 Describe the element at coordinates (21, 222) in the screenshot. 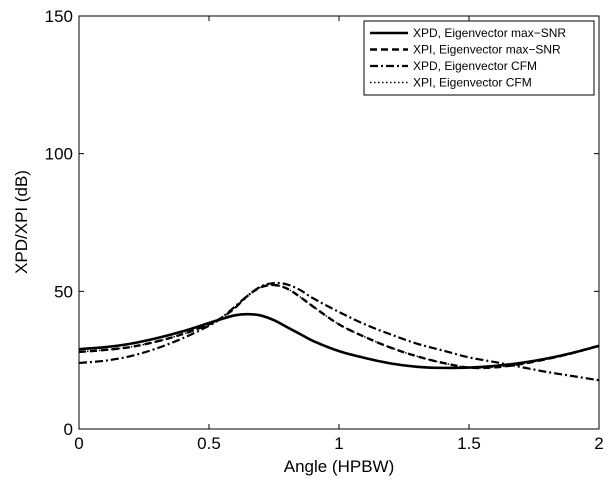

I see `y-axis-label: XPD/XPI (dB)` at that location.